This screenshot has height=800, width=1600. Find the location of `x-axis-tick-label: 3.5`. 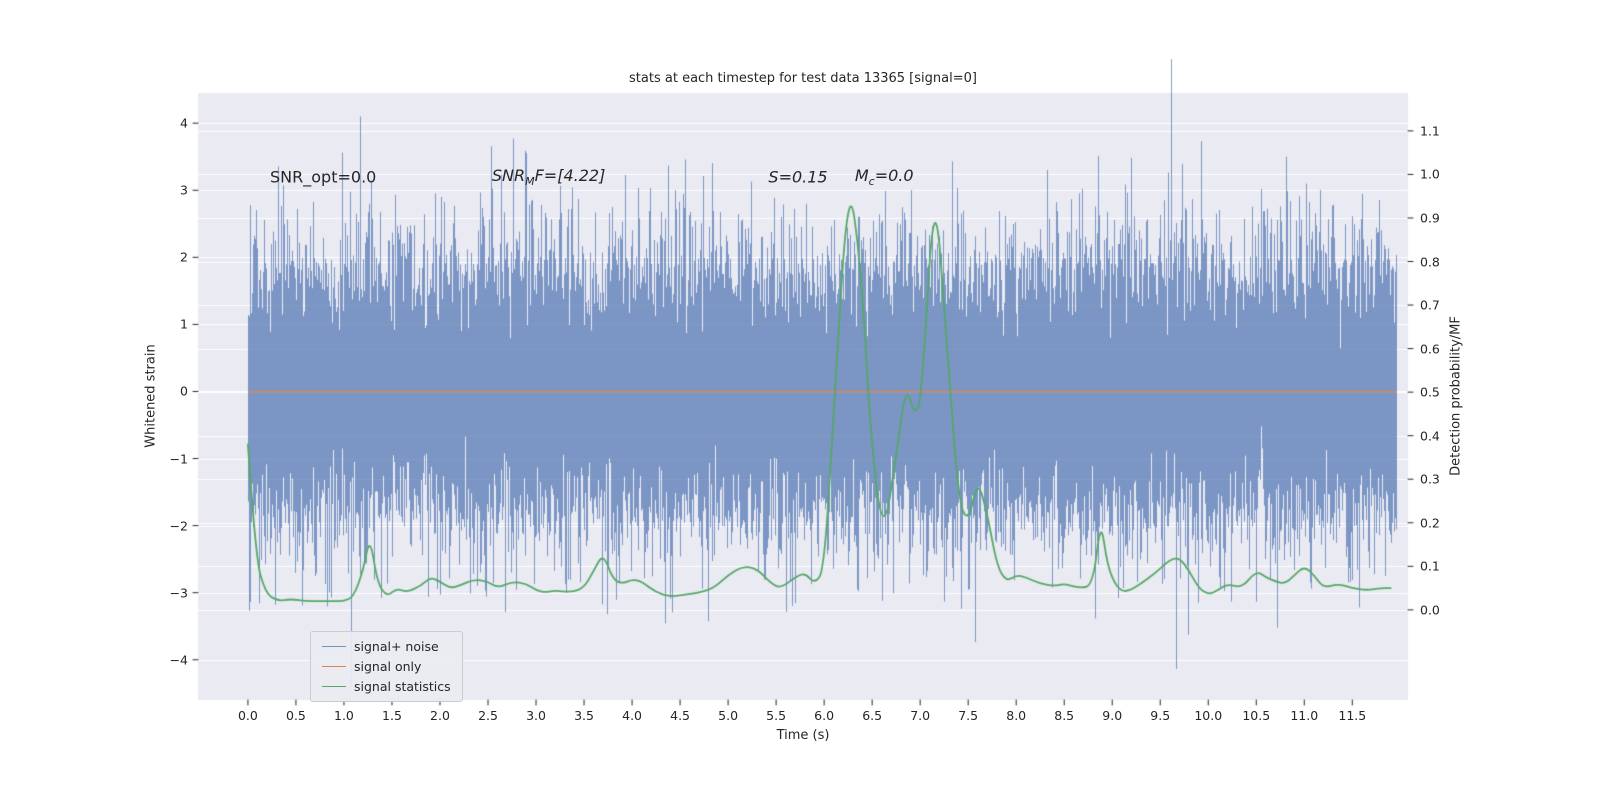

x-axis-tick-label: 3.5 is located at coordinates (584, 715).